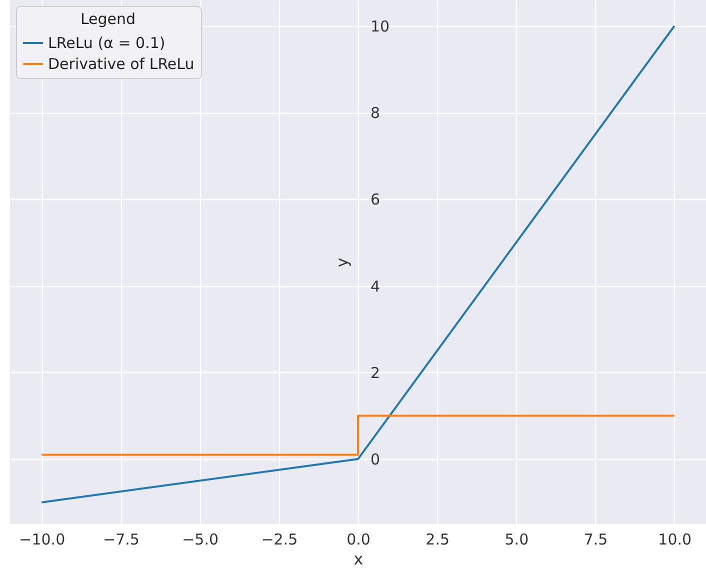 This screenshot has width=706, height=586. What do you see at coordinates (375, 113) in the screenshot?
I see `y-tick-label: 8` at bounding box center [375, 113].